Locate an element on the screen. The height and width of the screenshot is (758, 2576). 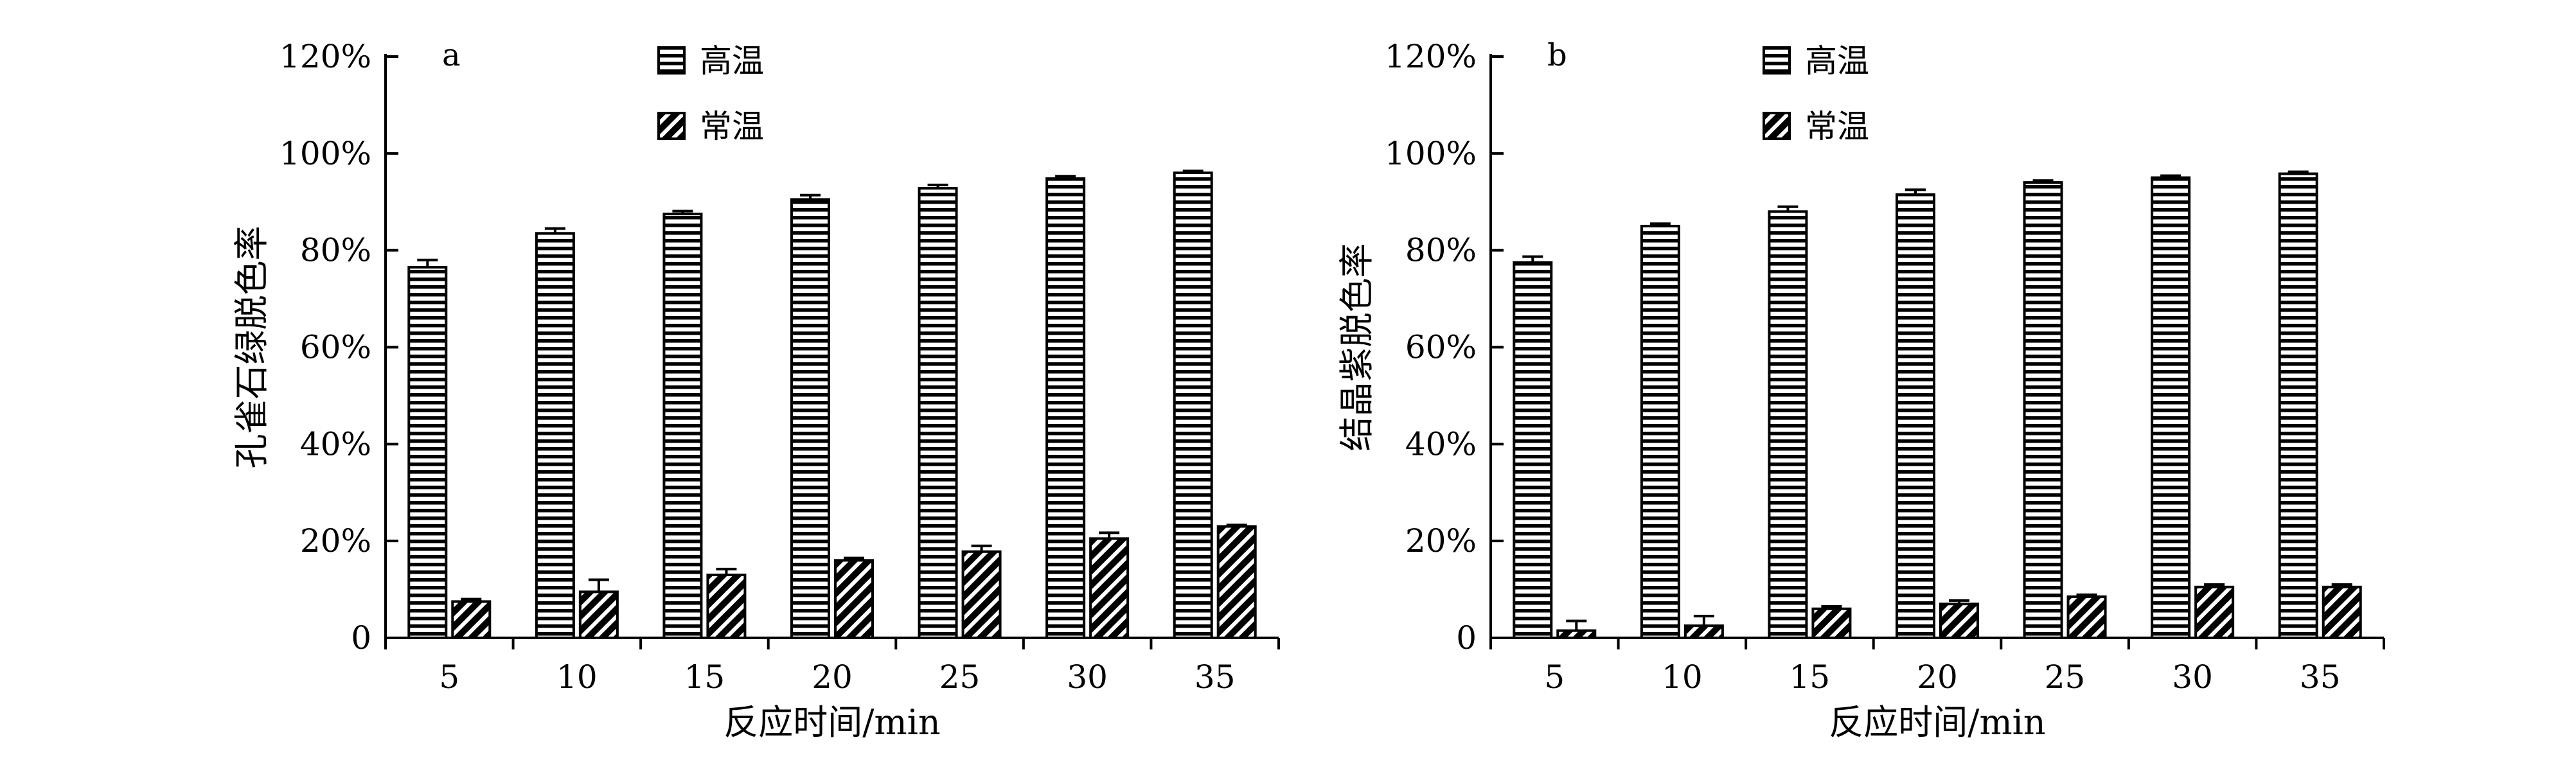
y-axis-title-b: 结晶紫脱色率 is located at coordinates (1357, 347).